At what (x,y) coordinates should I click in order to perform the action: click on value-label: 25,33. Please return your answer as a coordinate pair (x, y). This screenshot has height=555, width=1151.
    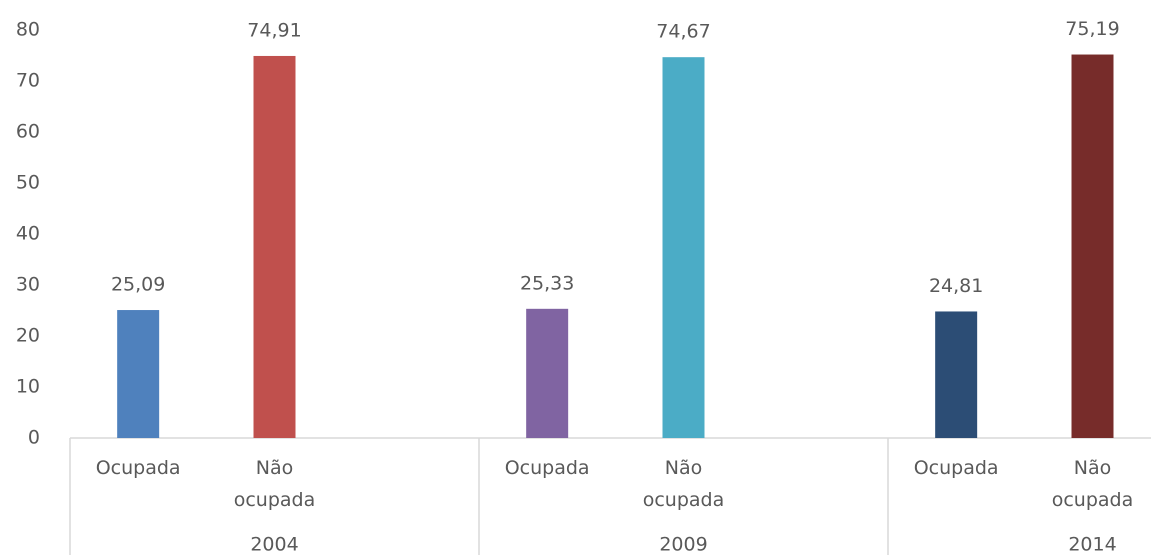
    Looking at the image, I should click on (547, 283).